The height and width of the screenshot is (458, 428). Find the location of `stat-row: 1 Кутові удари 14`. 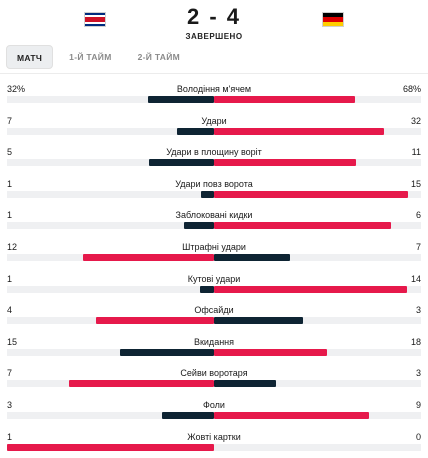

stat-row: 1 Кутові удари 14 is located at coordinates (214, 288).